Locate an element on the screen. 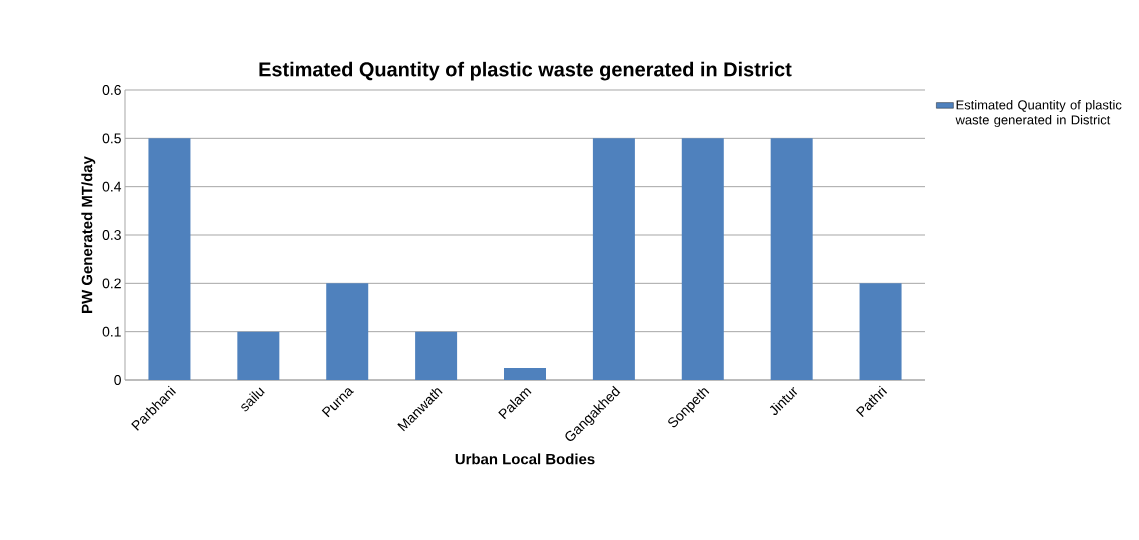  y-tick-label: 0.6 is located at coordinates (111, 90).